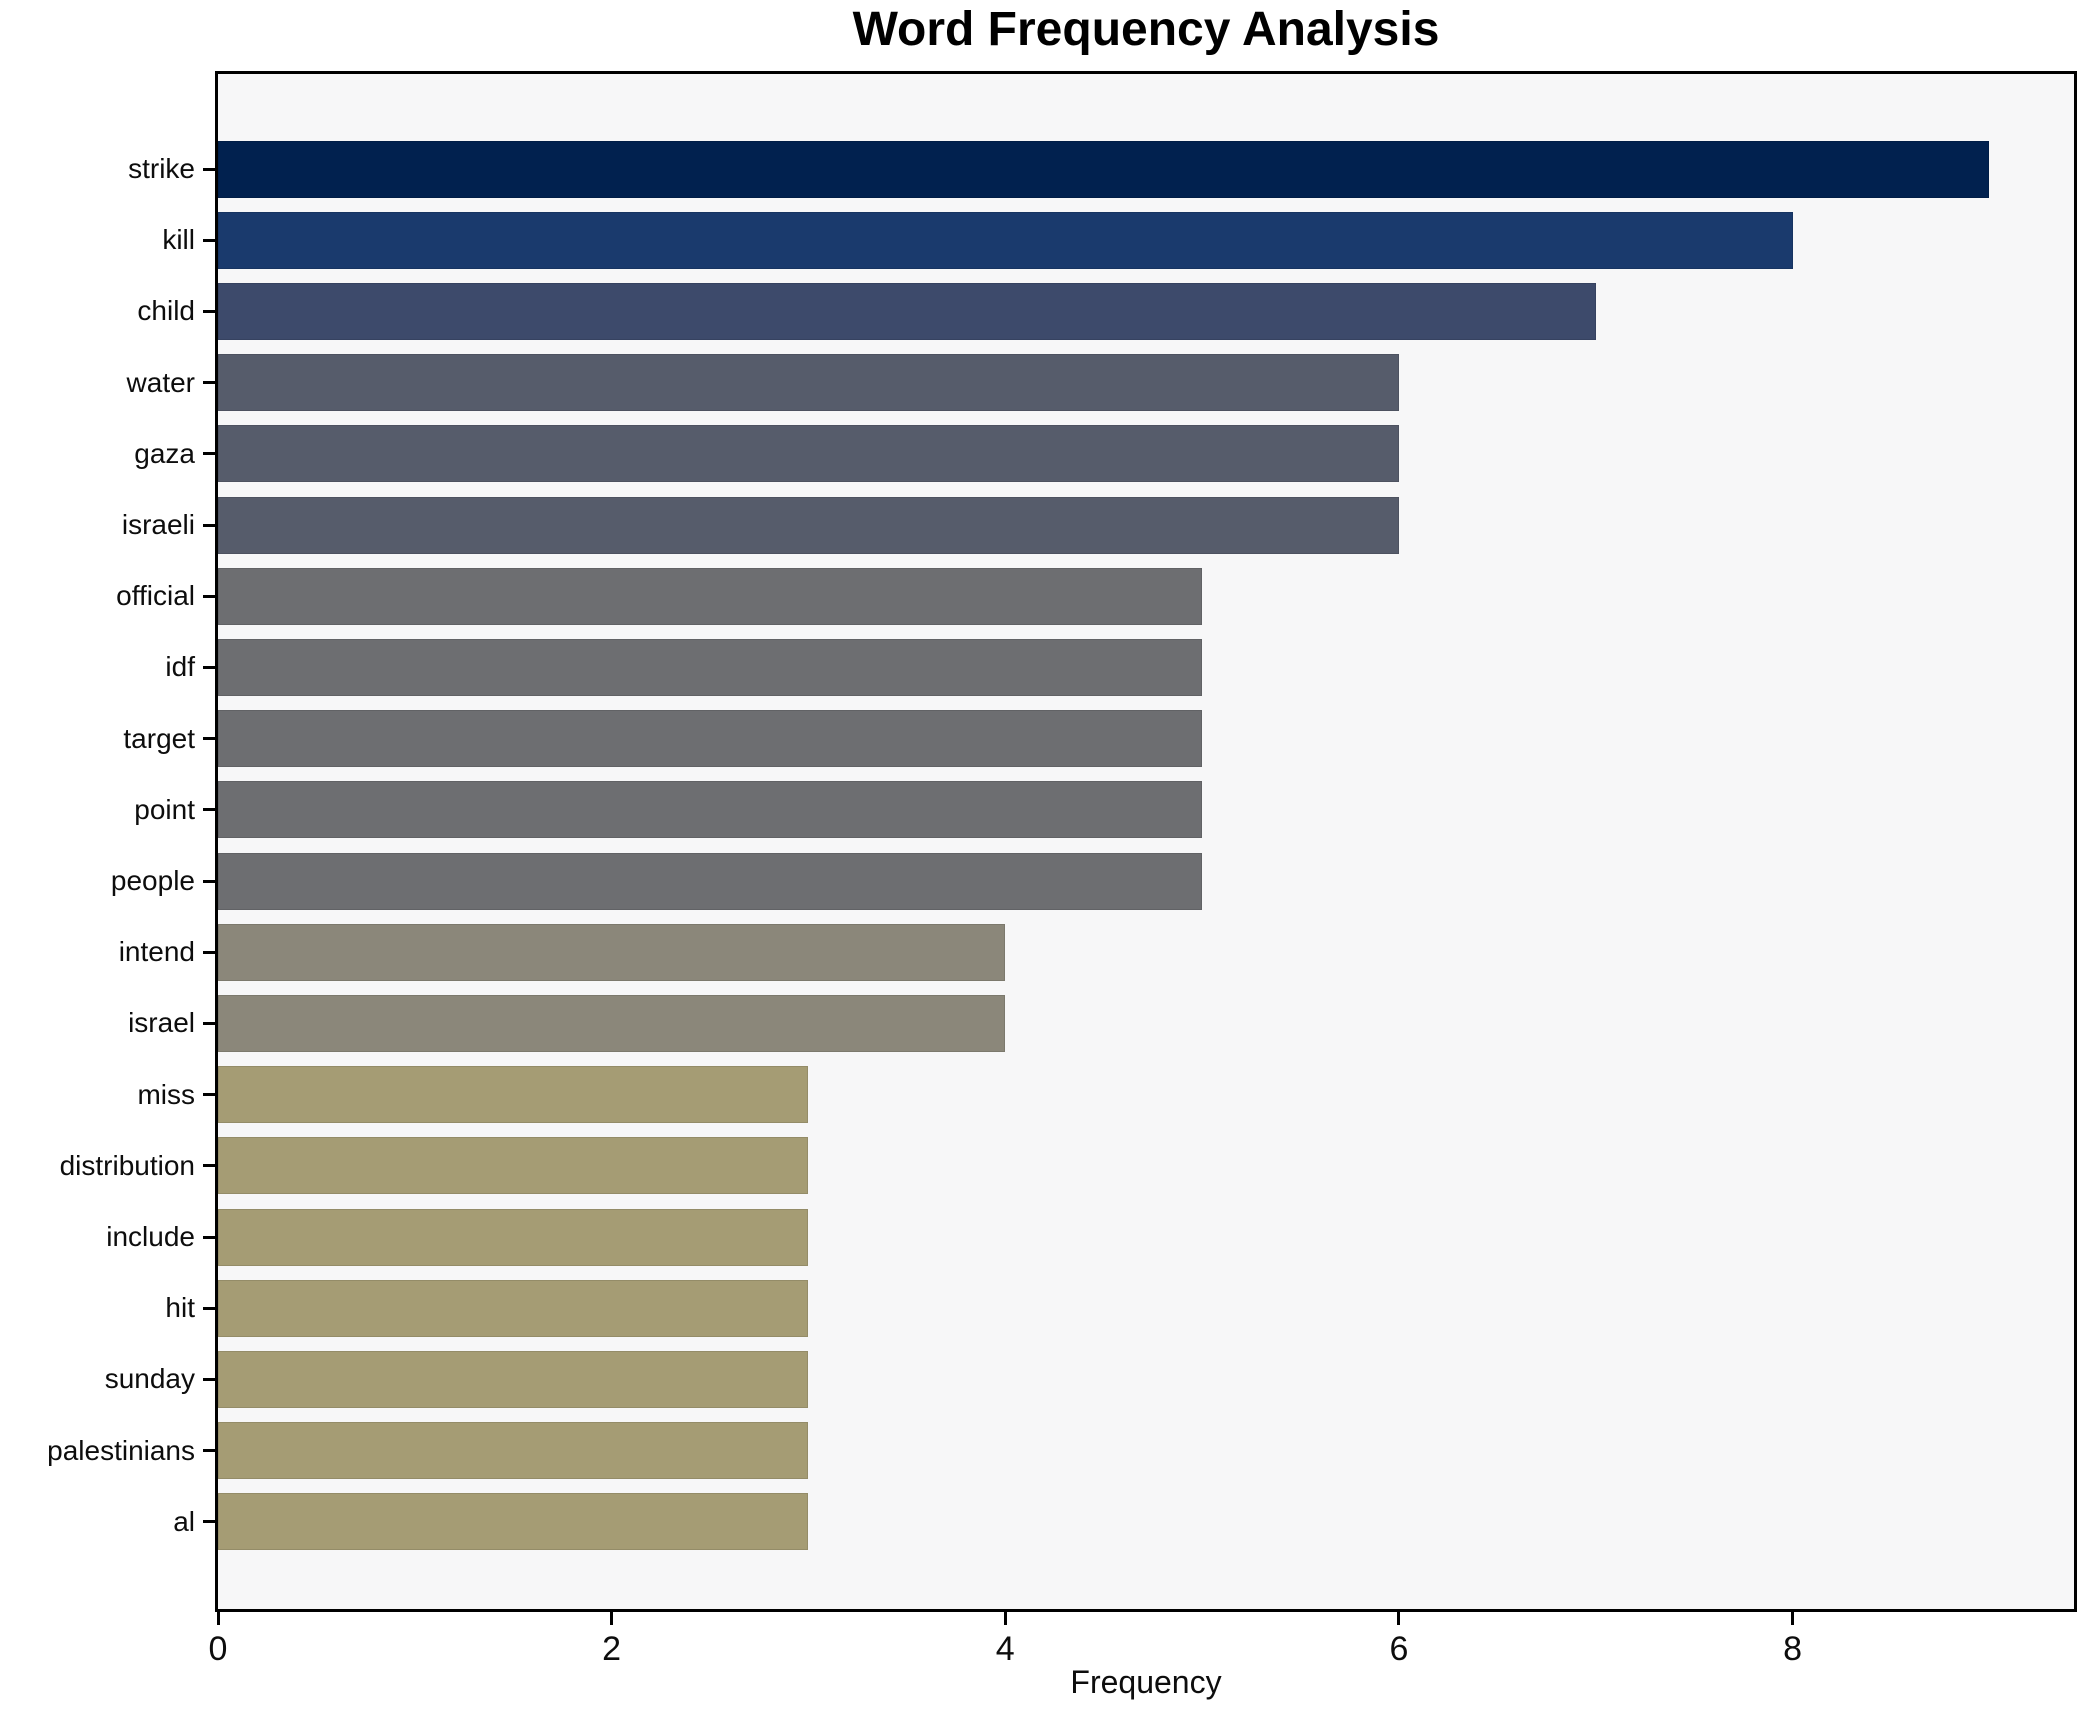 This screenshot has width=2095, height=1722. Describe the element at coordinates (808, 525) in the screenshot. I see `bar-israeli` at that location.